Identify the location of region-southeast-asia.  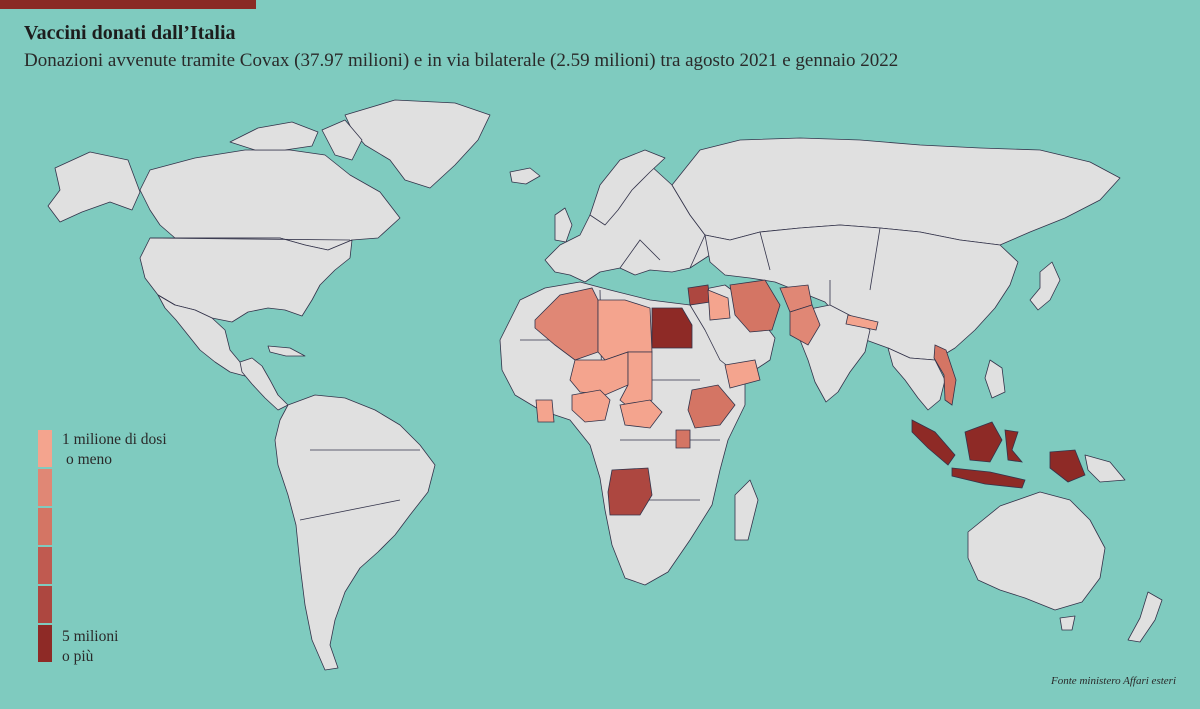
(916, 379).